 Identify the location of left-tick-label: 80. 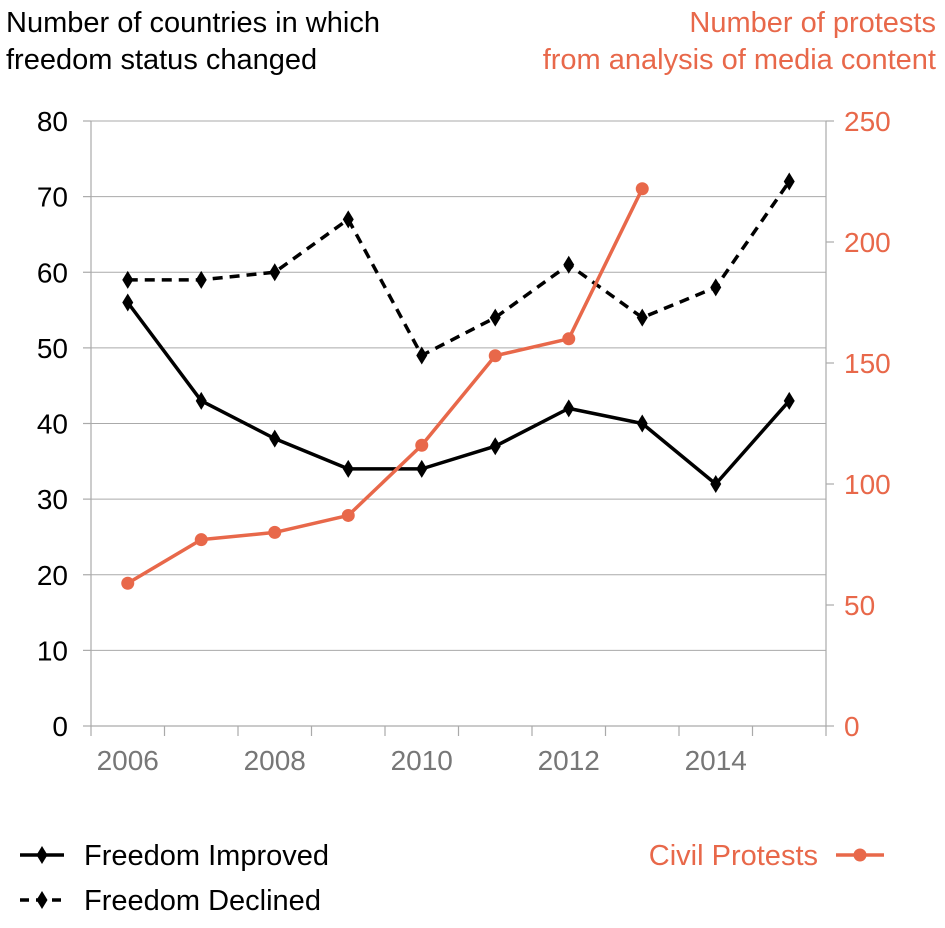
(52, 121).